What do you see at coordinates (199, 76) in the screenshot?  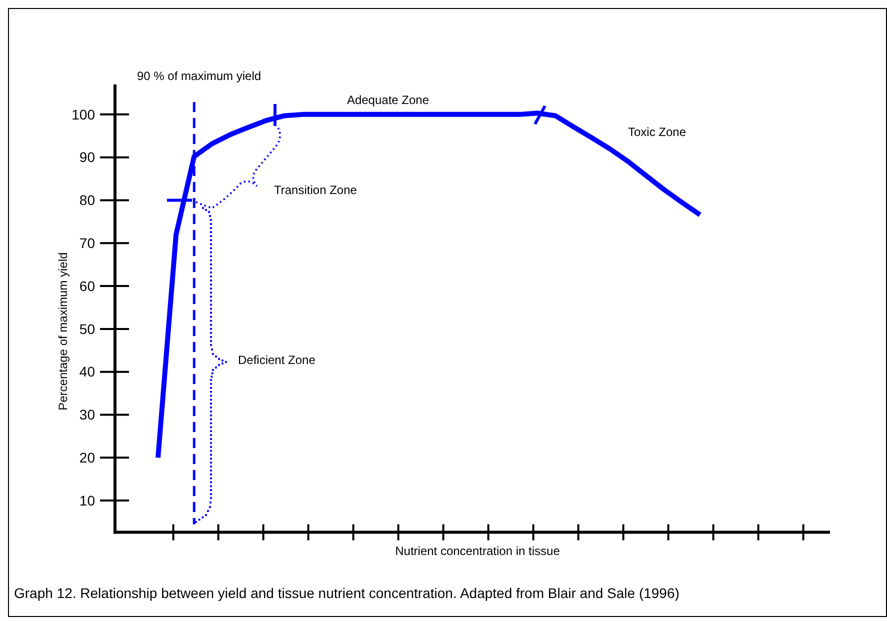 I see `text: 90 % of maximum yield` at bounding box center [199, 76].